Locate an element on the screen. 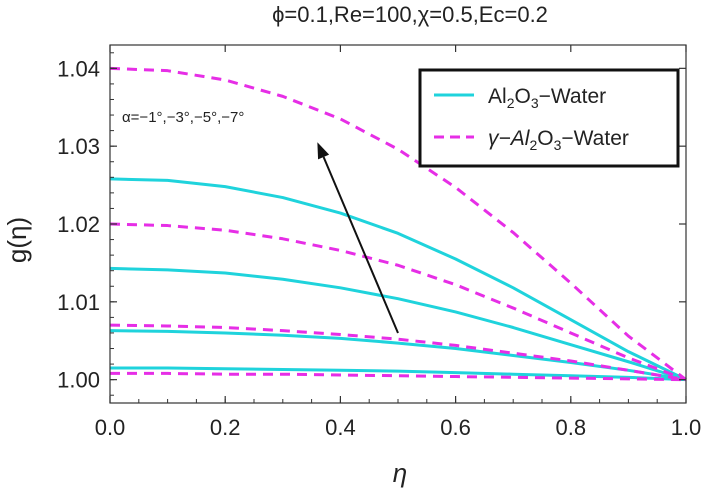 The width and height of the screenshot is (708, 494). y-tick-label: 1.00 is located at coordinates (78, 380).